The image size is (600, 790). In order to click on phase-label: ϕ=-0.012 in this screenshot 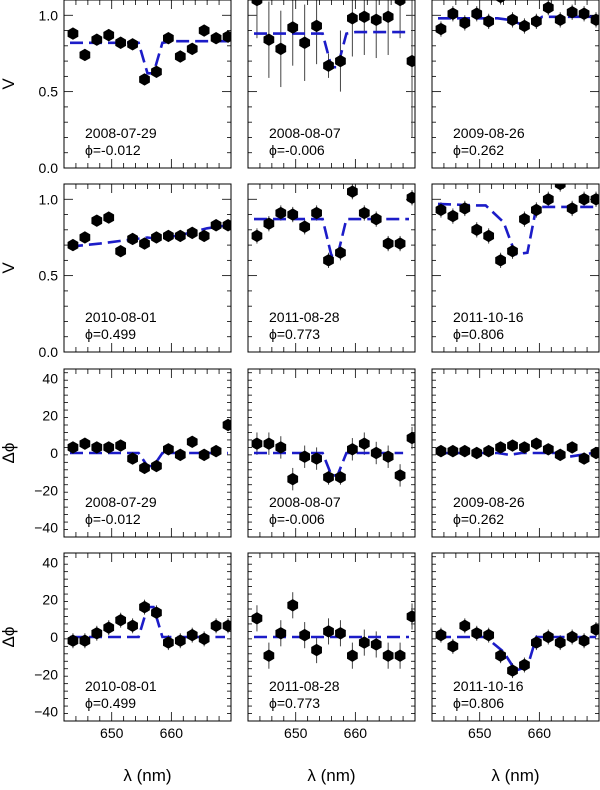, I will do `click(113, 150)`.